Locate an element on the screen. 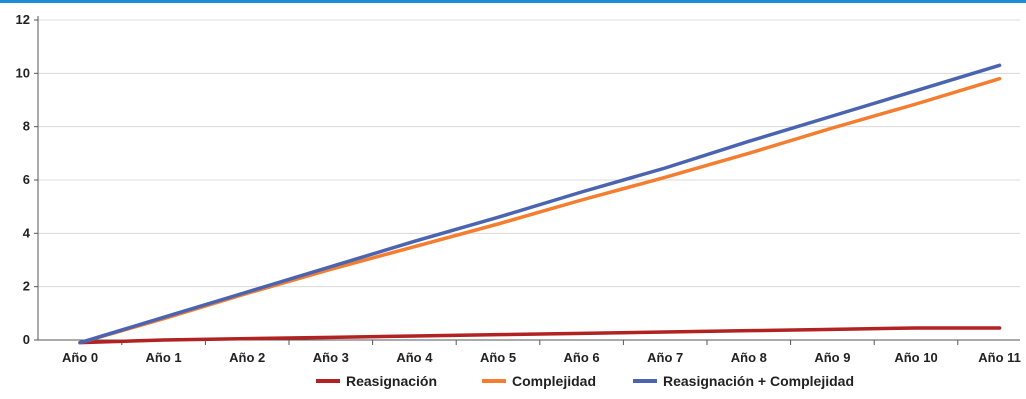  y-tick-label: 10 is located at coordinates (23, 72).